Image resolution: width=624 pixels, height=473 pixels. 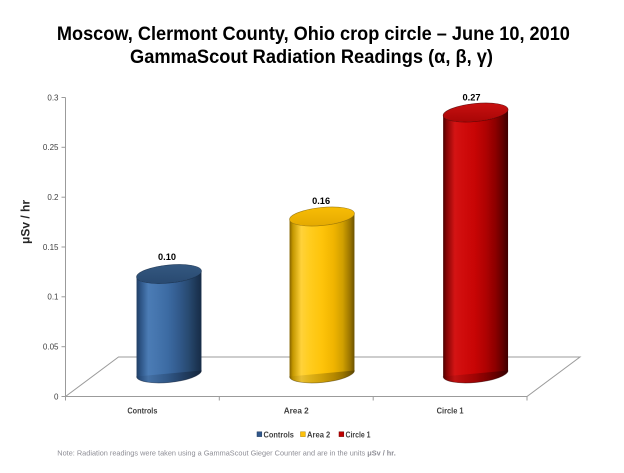 I want to click on svg-text: 0.27, so click(x=472, y=98).